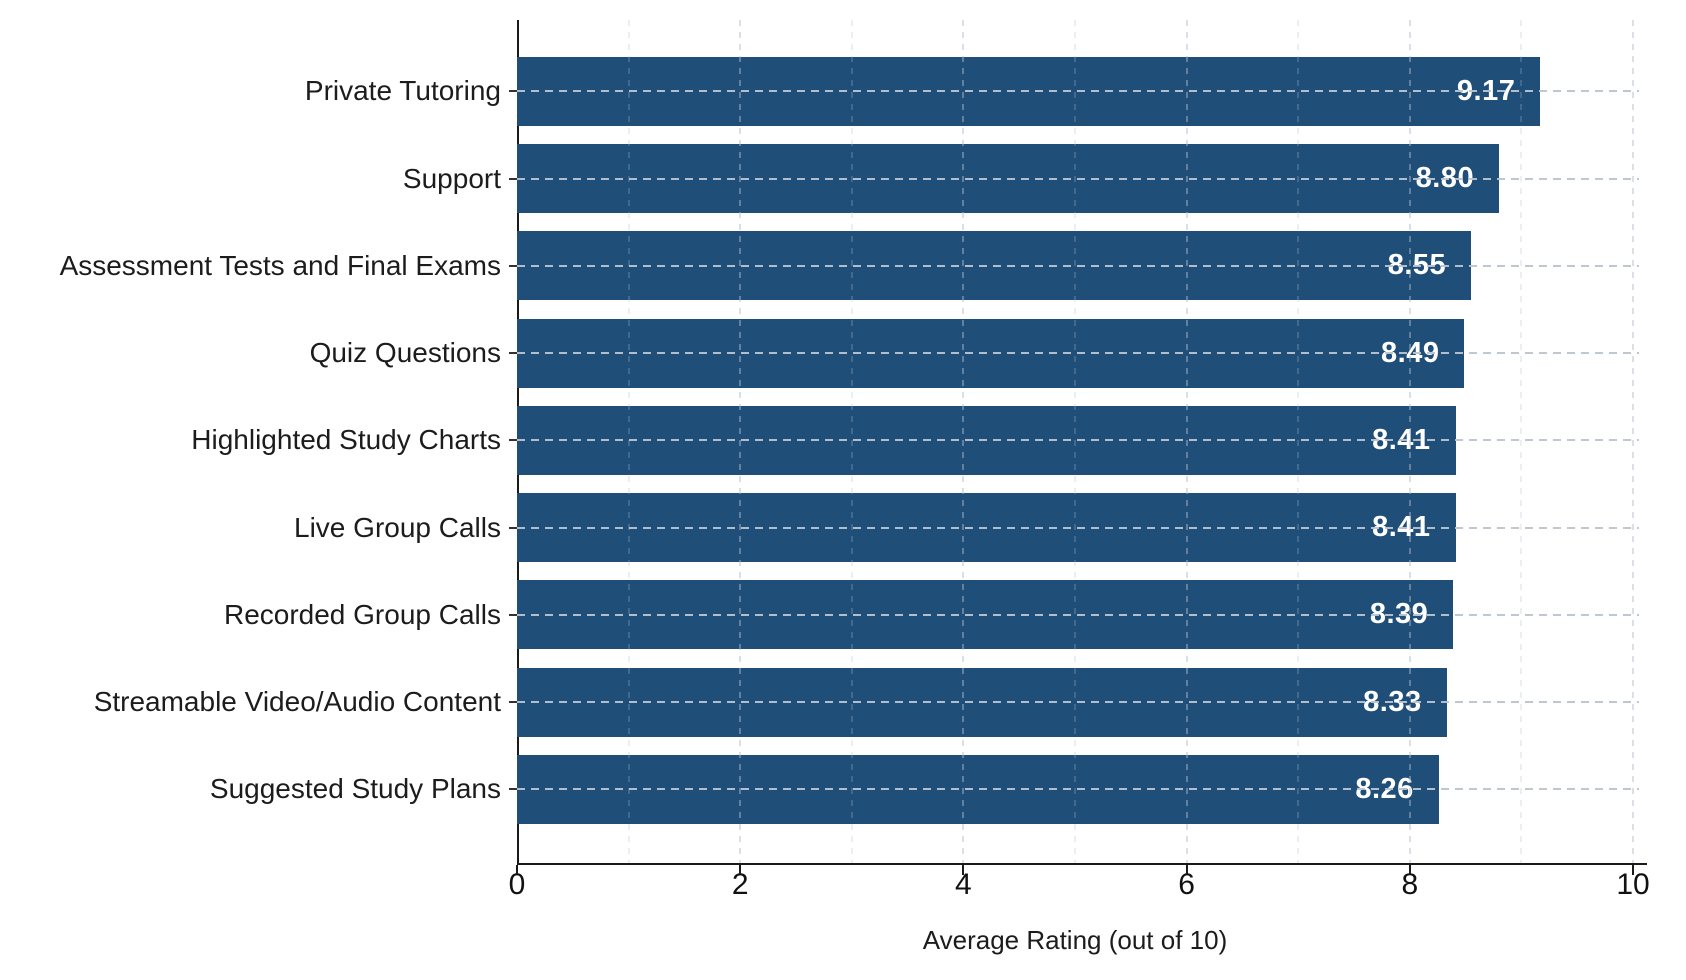  Describe the element at coordinates (346, 440) in the screenshot. I see `category-label: Highlighted Study Charts` at that location.